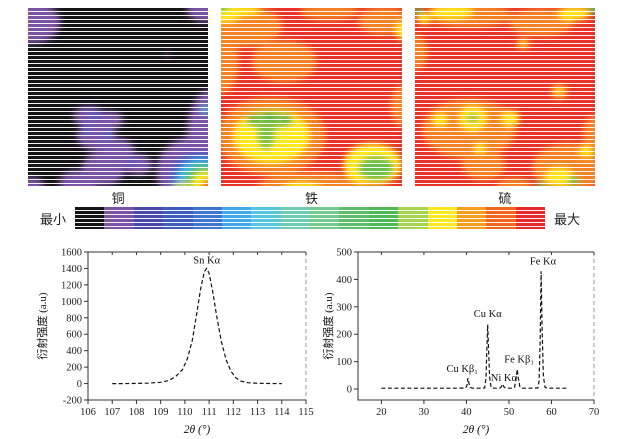  I want to click on x-tick-label: 60, so click(551, 412).